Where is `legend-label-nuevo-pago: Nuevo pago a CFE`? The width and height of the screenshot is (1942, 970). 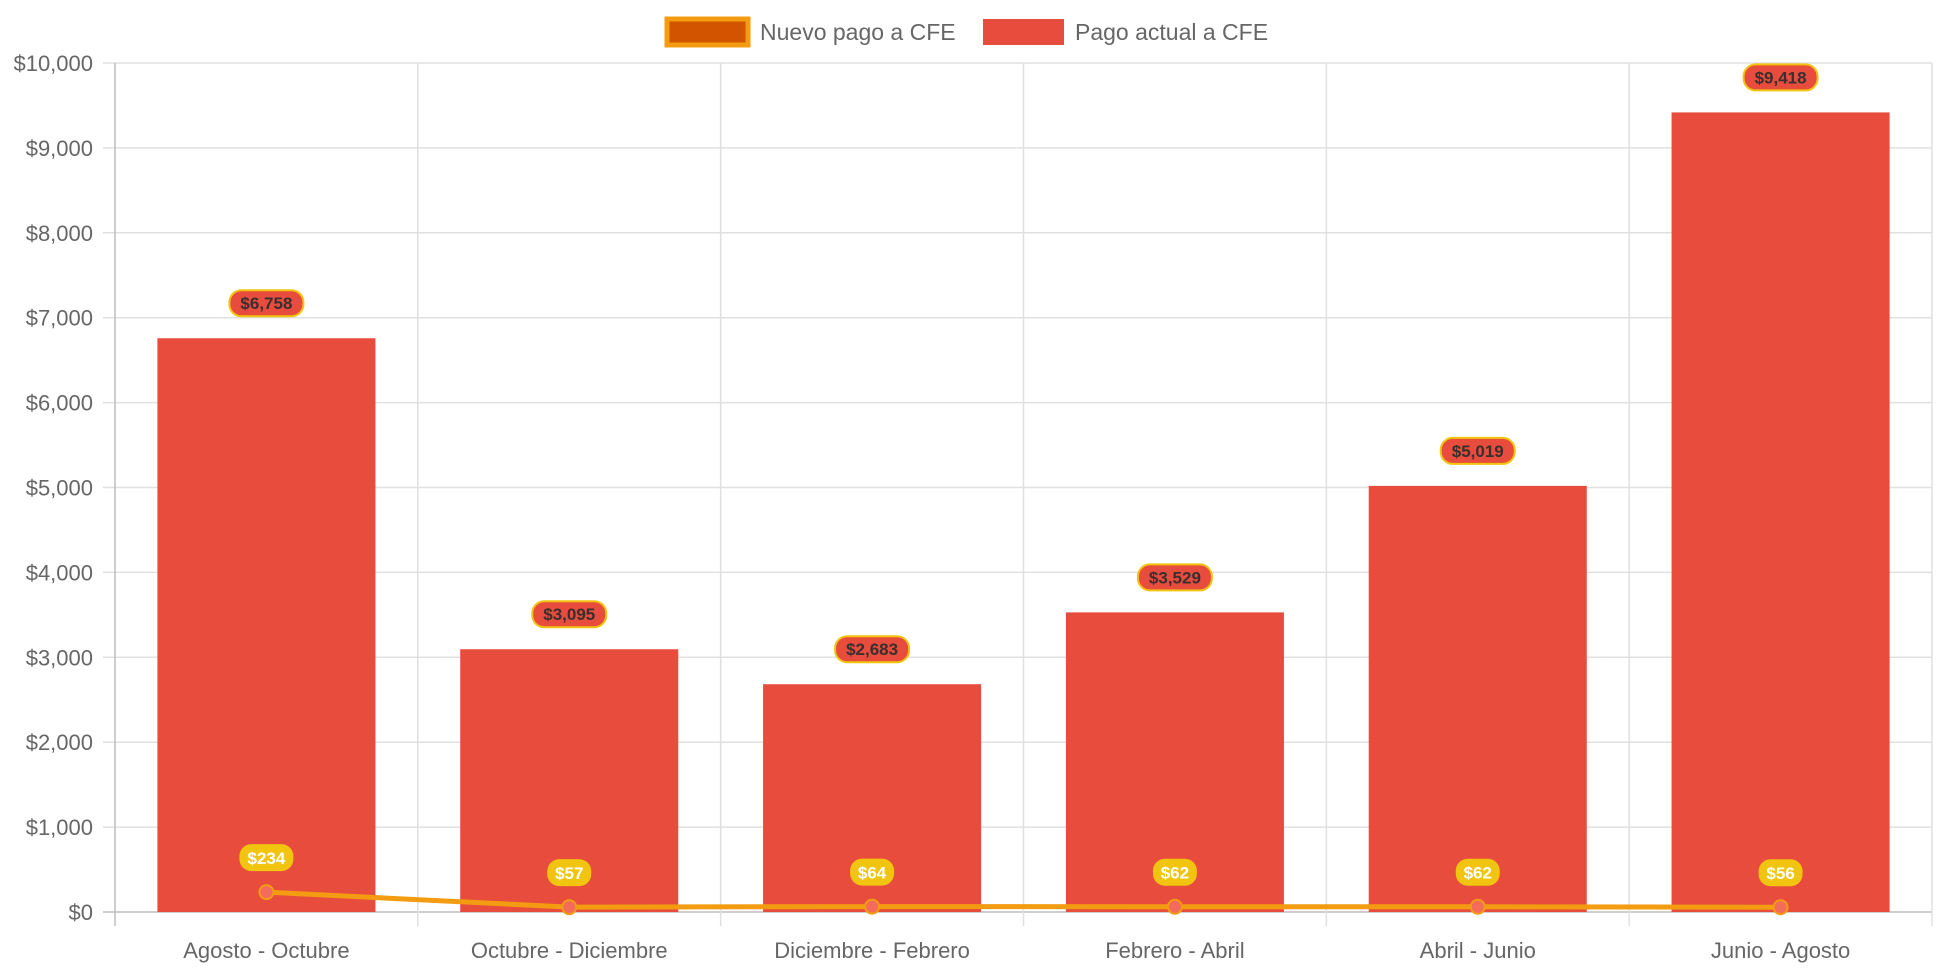 legend-label-nuevo-pago: Nuevo pago a CFE is located at coordinates (858, 32).